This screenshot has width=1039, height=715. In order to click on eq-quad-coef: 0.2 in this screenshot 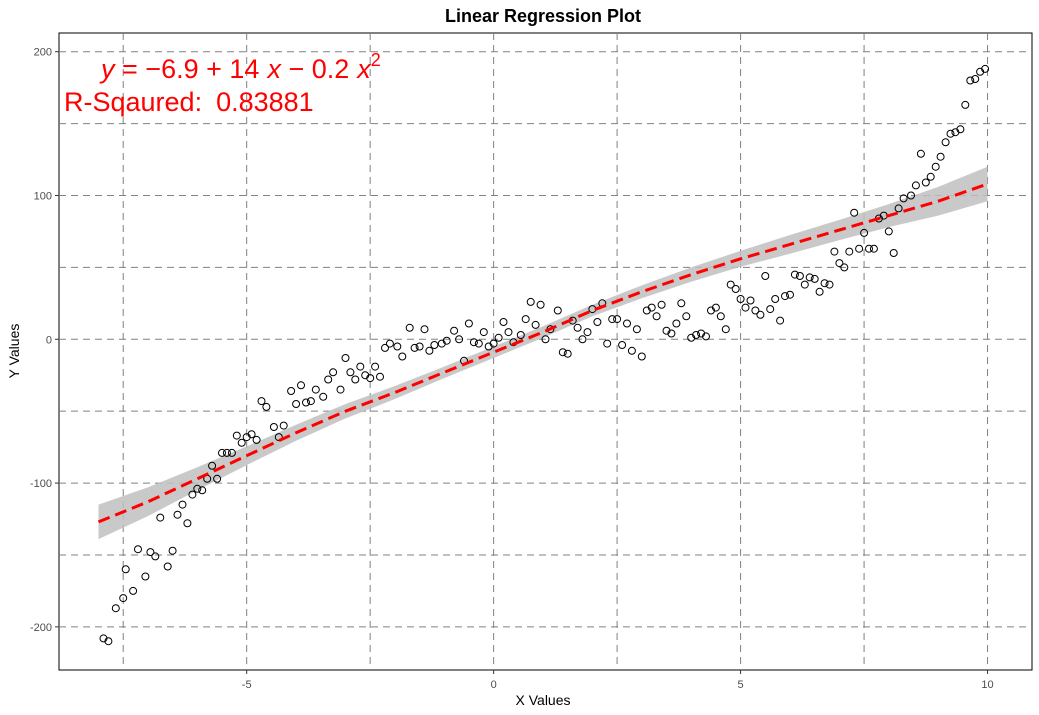, I will do `click(331, 69)`.